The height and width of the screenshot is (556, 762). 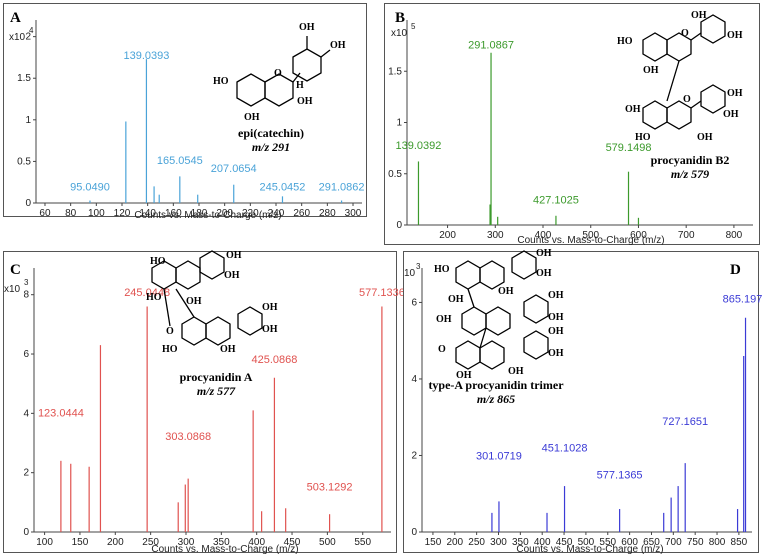 What do you see at coordinates (15, 18) in the screenshot?
I see `panel-a-letter: A` at bounding box center [15, 18].